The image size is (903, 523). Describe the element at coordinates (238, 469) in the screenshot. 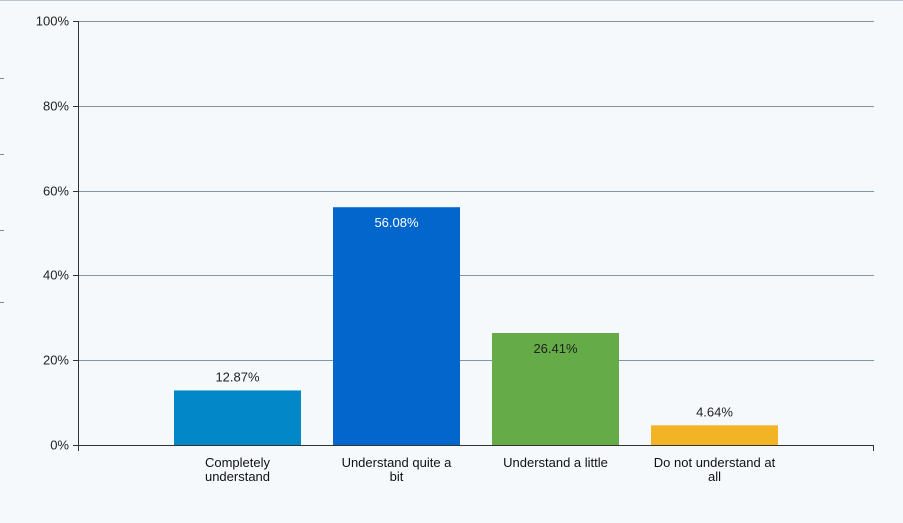

I see `x-tick-label: Completely understand` at that location.